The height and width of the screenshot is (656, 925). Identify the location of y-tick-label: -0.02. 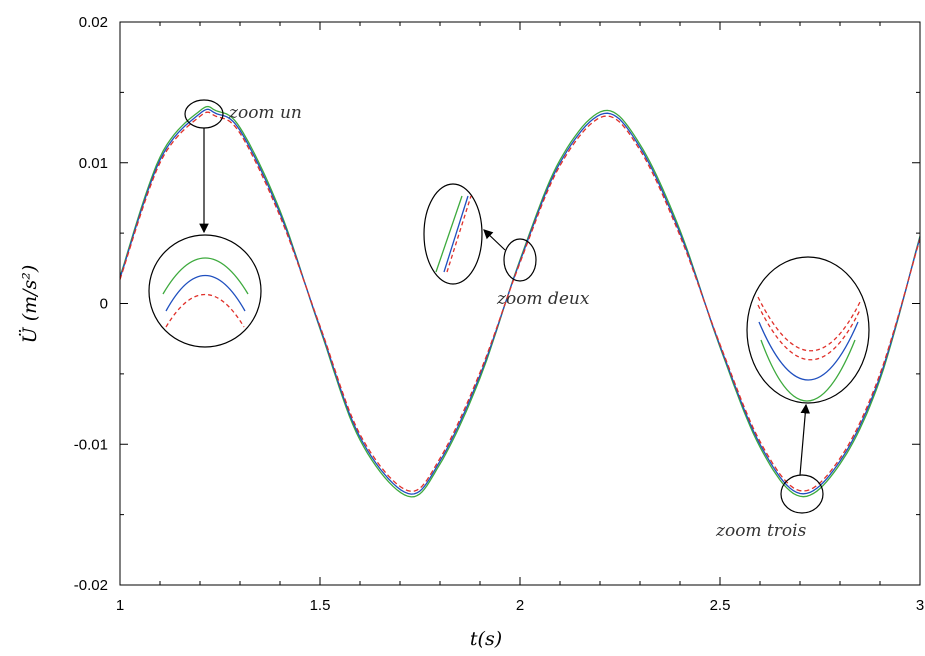
(91, 585).